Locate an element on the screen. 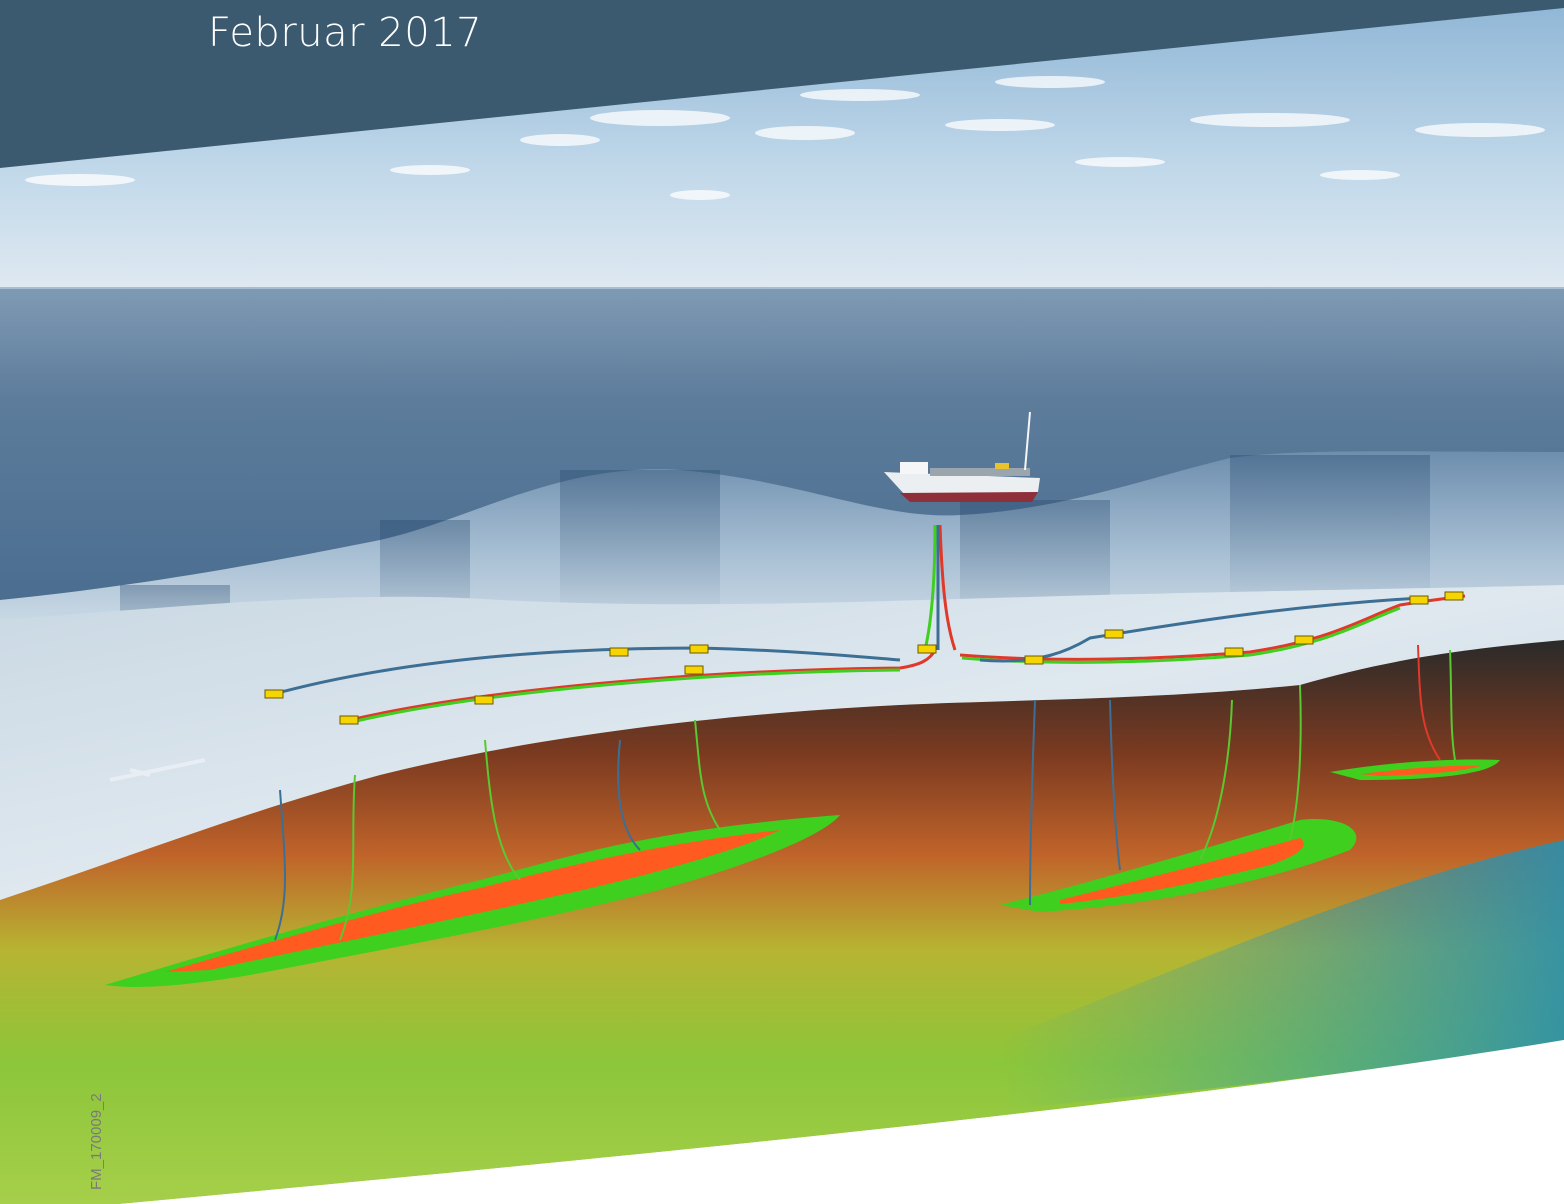 This screenshot has width=1564, height=1204. risers is located at coordinates (940, 587).